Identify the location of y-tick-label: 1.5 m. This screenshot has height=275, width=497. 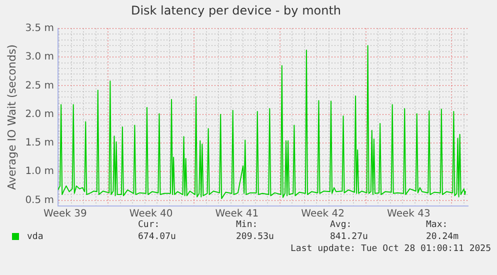
(39, 143).